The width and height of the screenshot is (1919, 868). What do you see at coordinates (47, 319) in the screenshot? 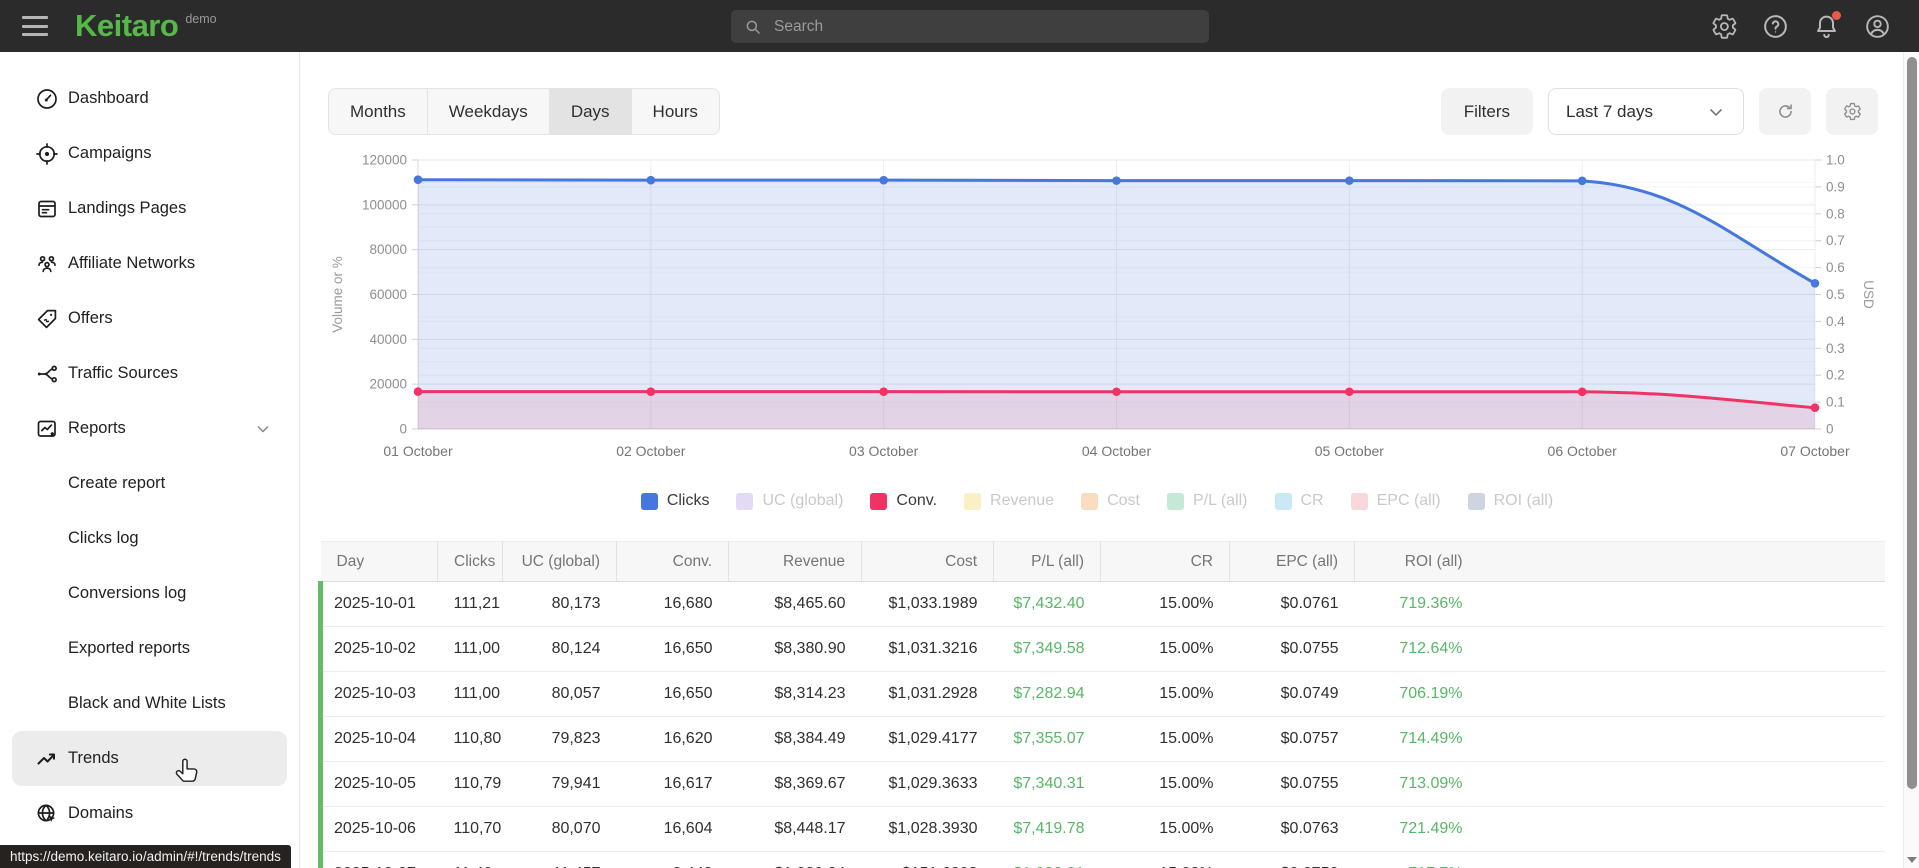
I see `offers-icon` at bounding box center [47, 319].